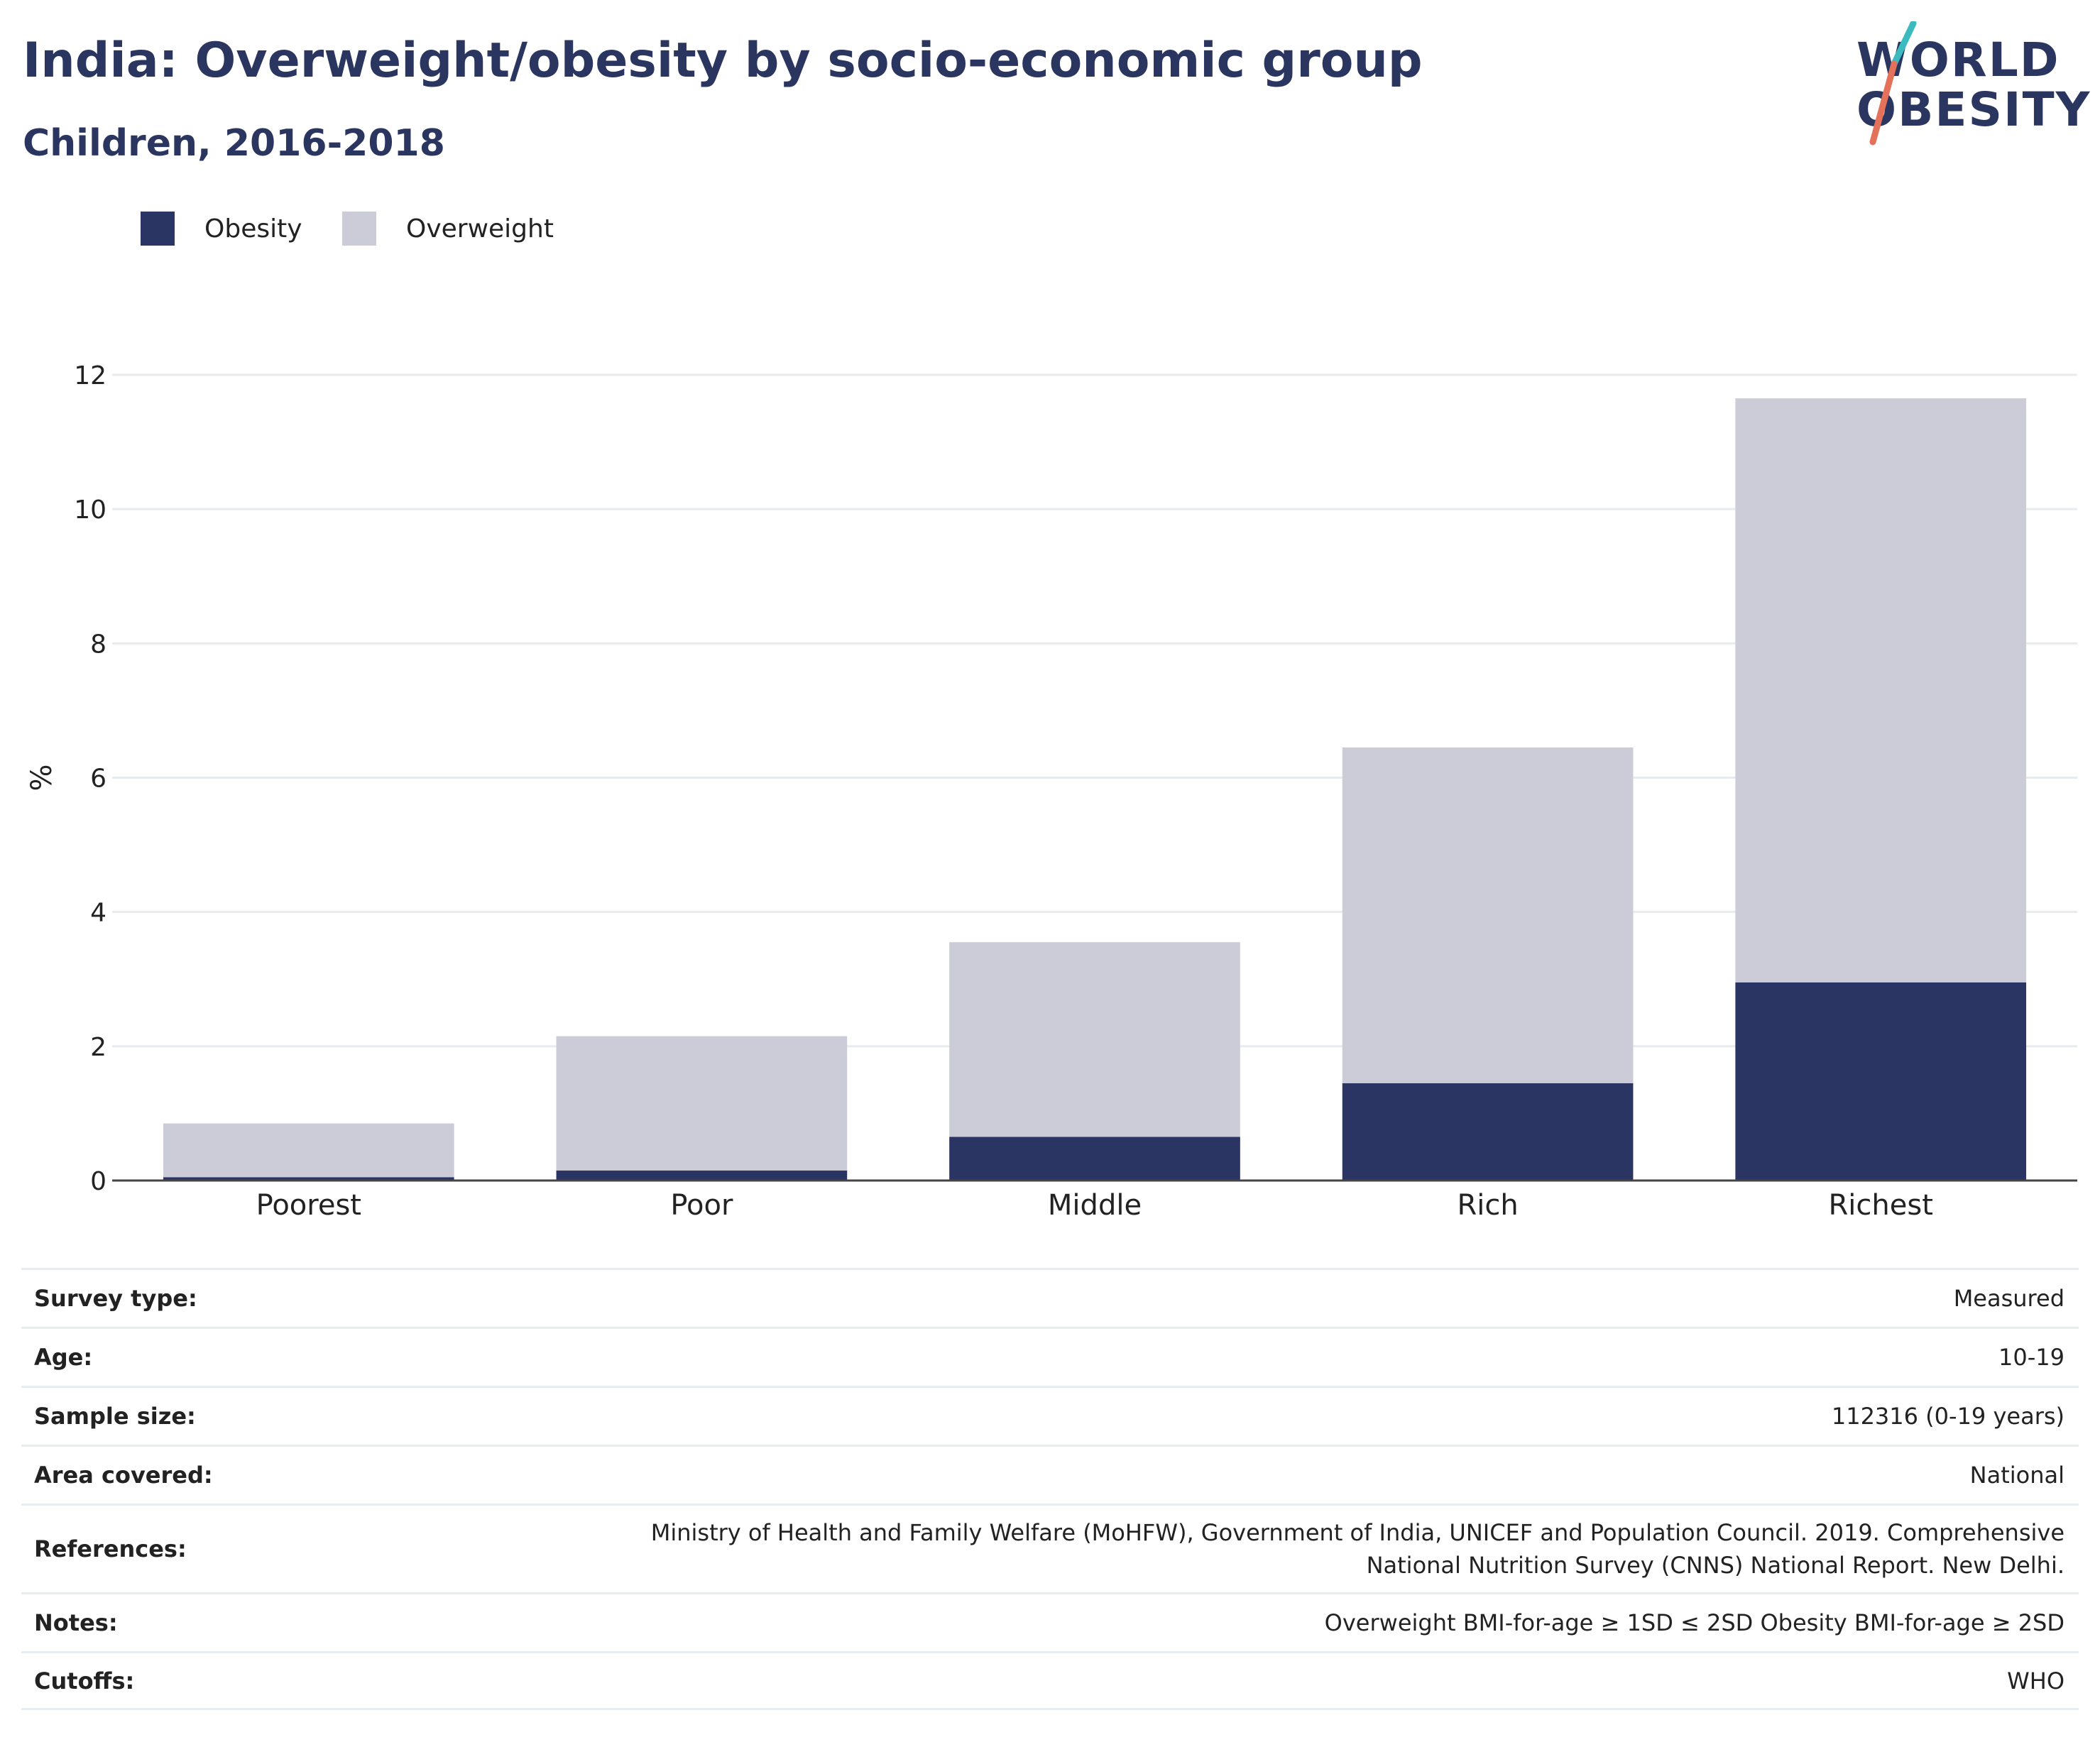  I want to click on bar-overweight-poorest, so click(308, 1150).